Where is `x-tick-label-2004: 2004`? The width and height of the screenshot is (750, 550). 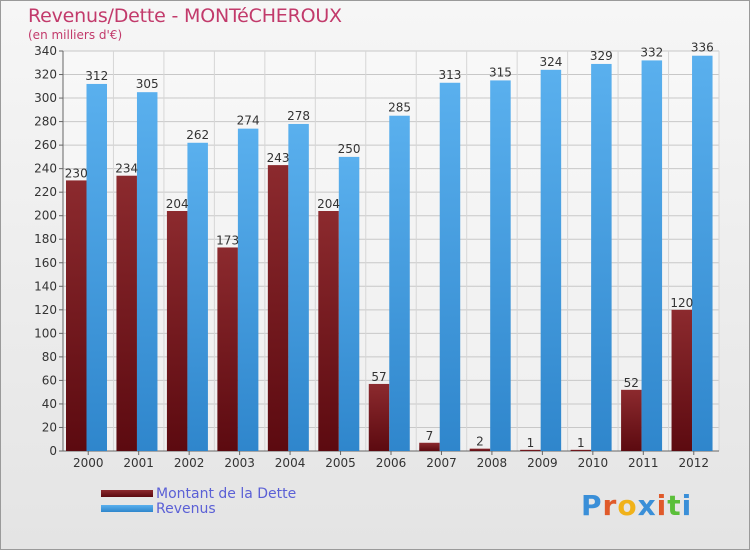 x-tick-label-2004: 2004 is located at coordinates (290, 463).